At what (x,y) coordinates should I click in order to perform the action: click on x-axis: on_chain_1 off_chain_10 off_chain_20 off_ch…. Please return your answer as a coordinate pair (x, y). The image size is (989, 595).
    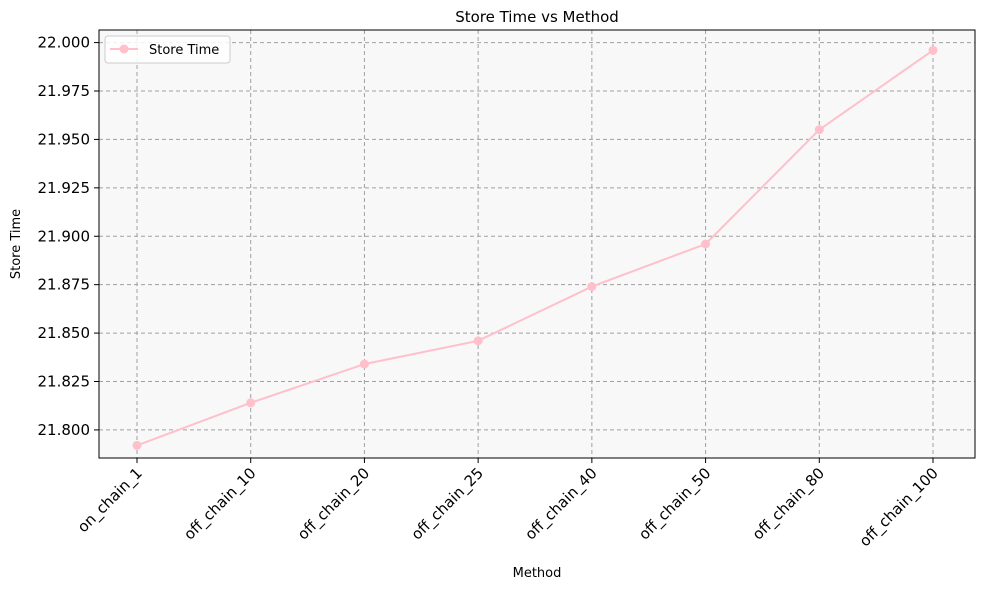
    Looking at the image, I should click on (508, 504).